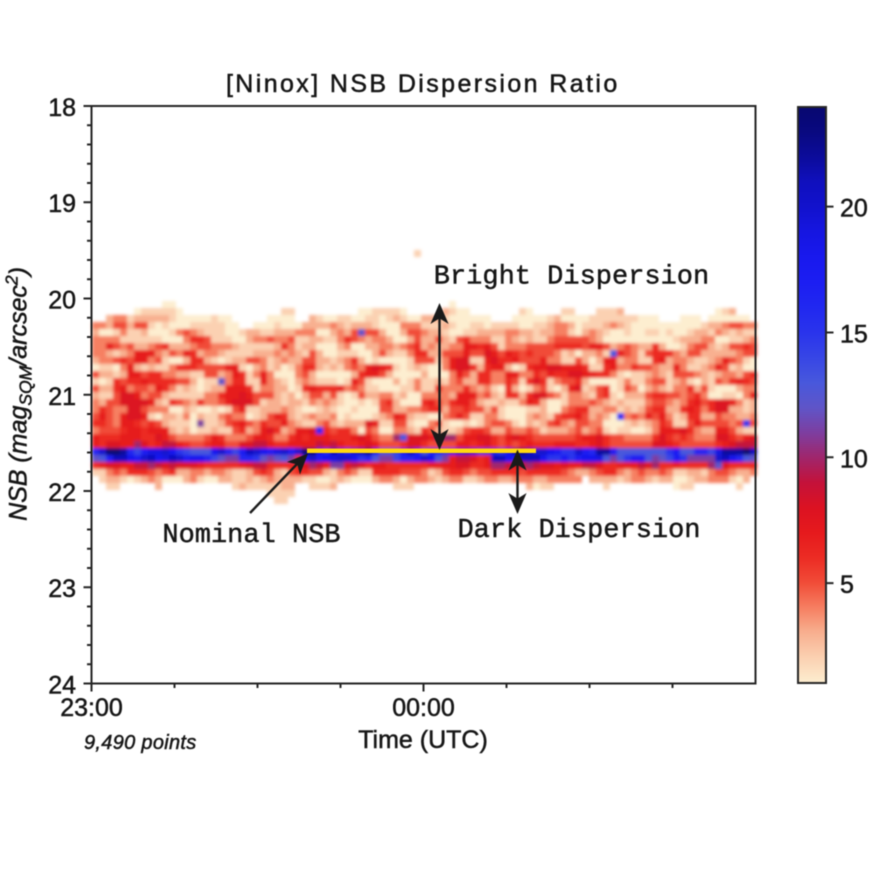 This screenshot has height=872, width=872. Describe the element at coordinates (423, 84) in the screenshot. I see `svg-text: [Ninox] NSB Dispersion Ratio` at that location.